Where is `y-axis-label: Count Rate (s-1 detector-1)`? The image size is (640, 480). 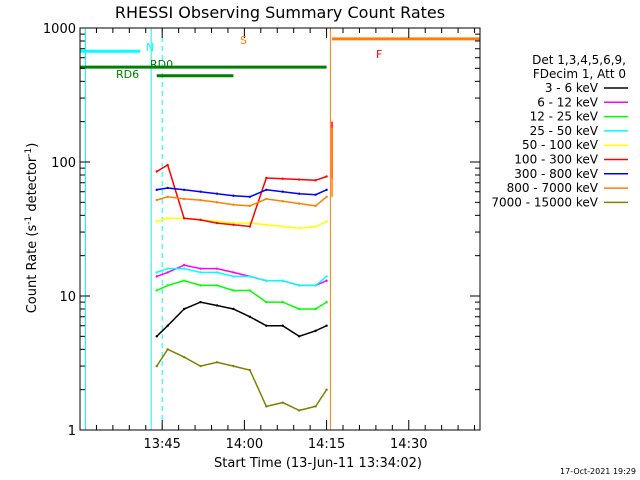 y-axis-label: Count Rate (s-1 detector-1) is located at coordinates (32, 228).